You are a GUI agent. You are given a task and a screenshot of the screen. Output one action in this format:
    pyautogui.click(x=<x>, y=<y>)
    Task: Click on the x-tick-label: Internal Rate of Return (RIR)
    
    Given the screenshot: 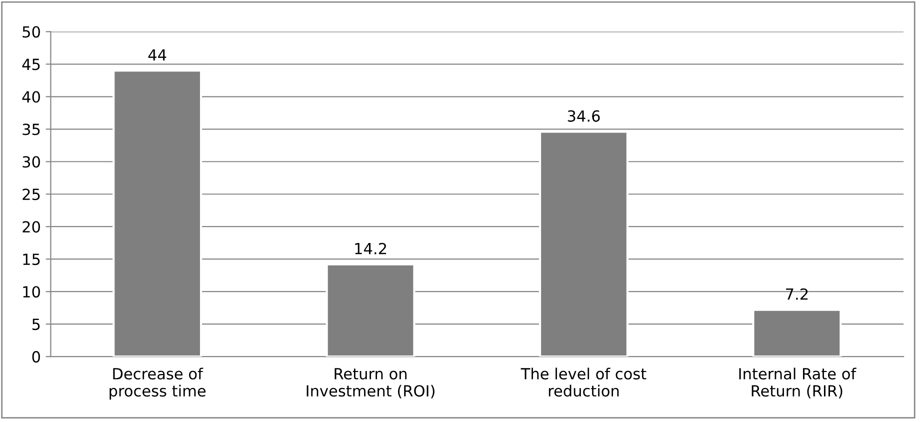 What is the action you would take?
    pyautogui.click(x=797, y=383)
    